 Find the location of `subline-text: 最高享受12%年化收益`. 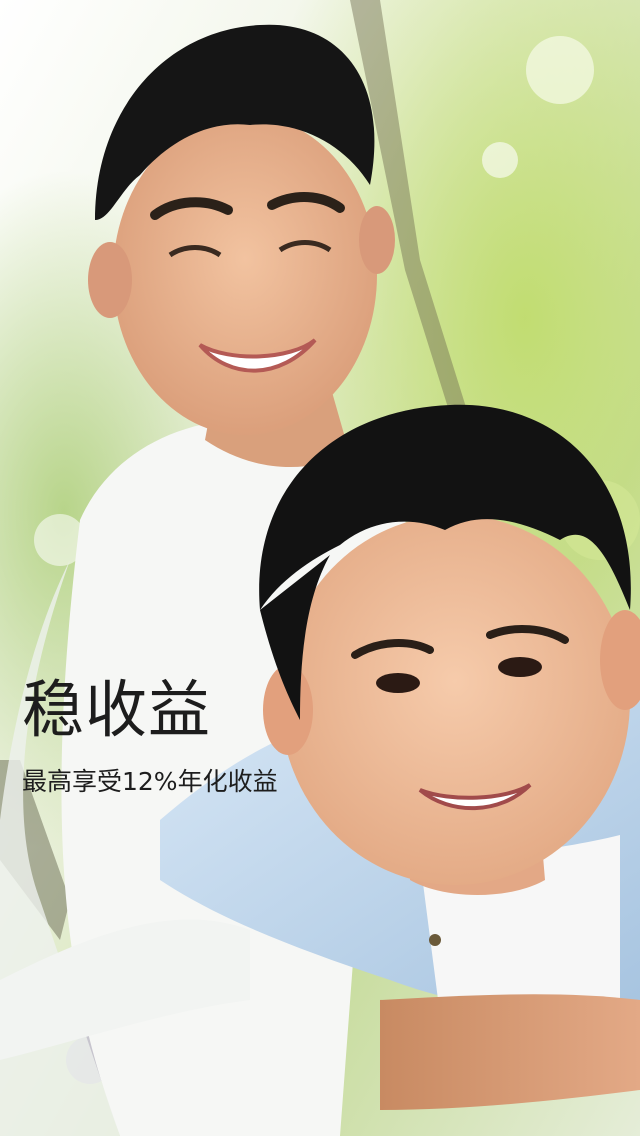

subline-text: 最高享受12%年化收益 is located at coordinates (150, 781).